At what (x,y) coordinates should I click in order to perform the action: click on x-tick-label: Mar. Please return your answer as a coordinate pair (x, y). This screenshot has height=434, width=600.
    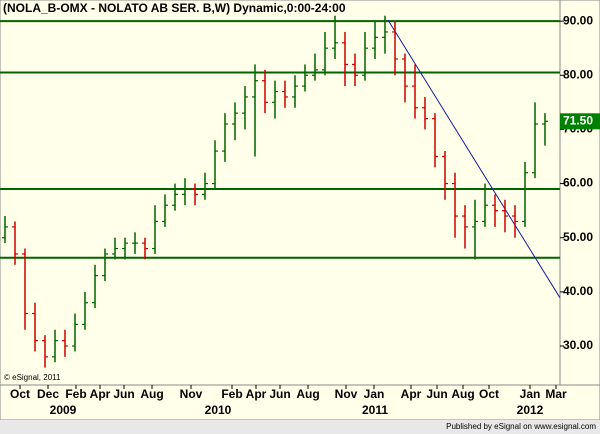
    Looking at the image, I should click on (556, 394).